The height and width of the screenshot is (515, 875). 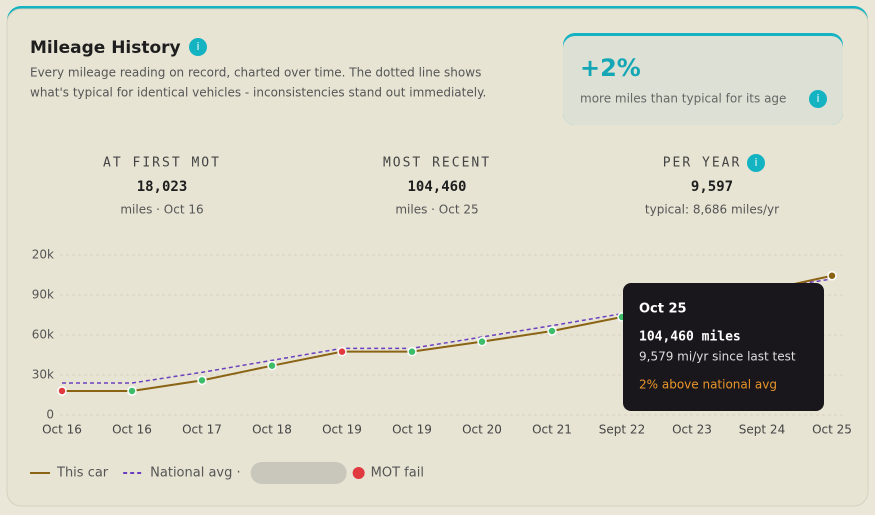 What do you see at coordinates (708, 385) in the screenshot?
I see `tooltip-note: 2% above national avg` at bounding box center [708, 385].